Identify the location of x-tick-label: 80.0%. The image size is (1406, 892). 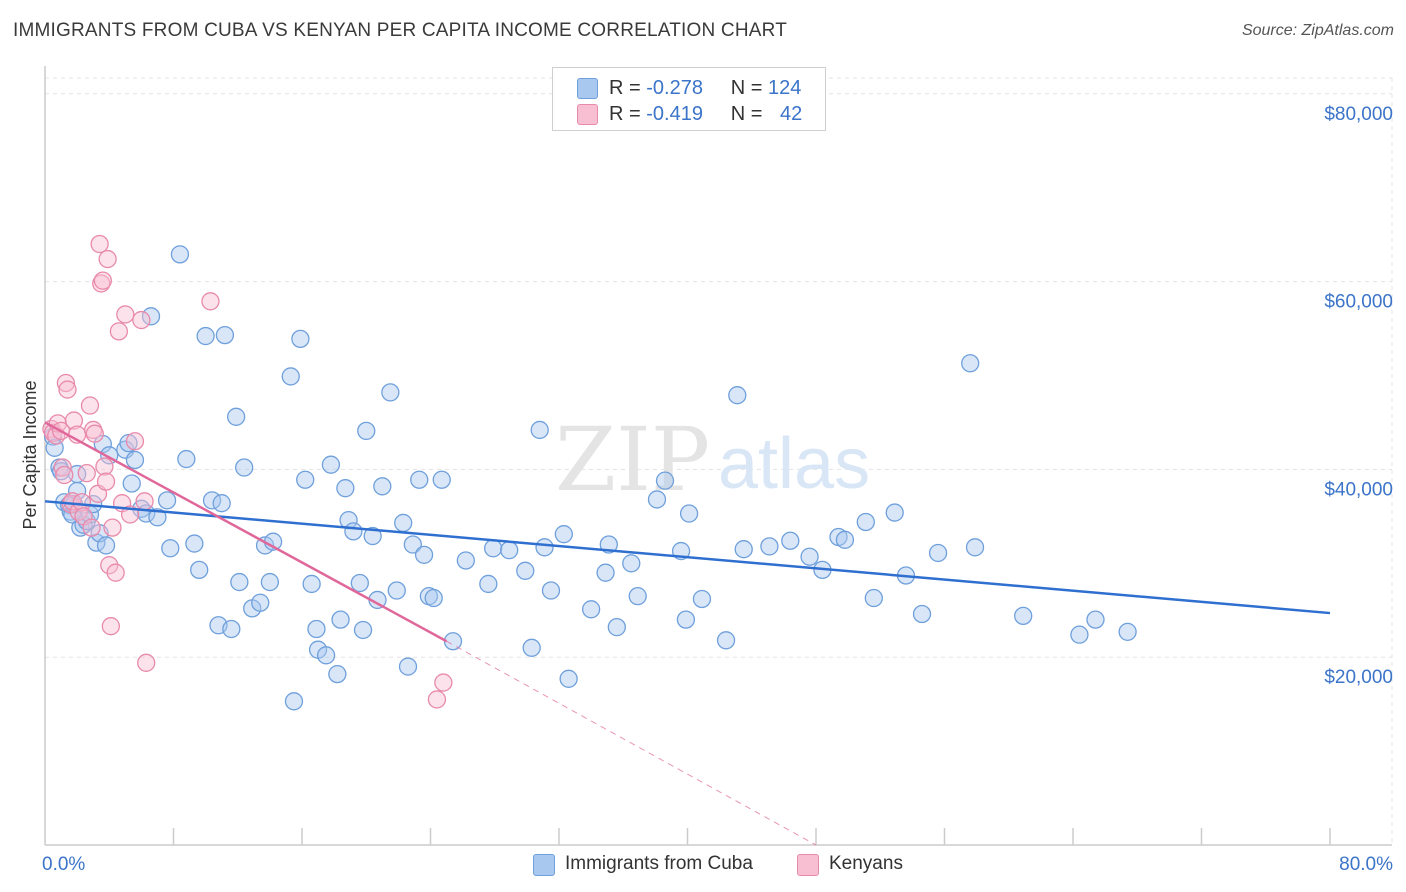
(1366, 864).